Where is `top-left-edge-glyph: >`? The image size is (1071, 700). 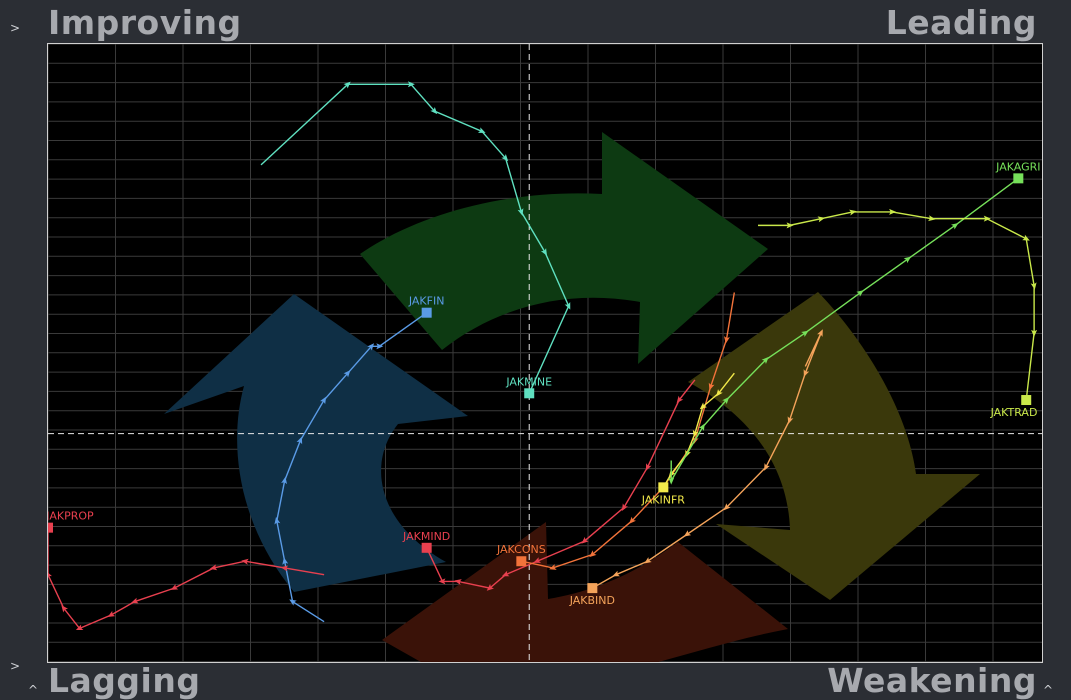
top-left-edge-glyph: > is located at coordinates (15, 28).